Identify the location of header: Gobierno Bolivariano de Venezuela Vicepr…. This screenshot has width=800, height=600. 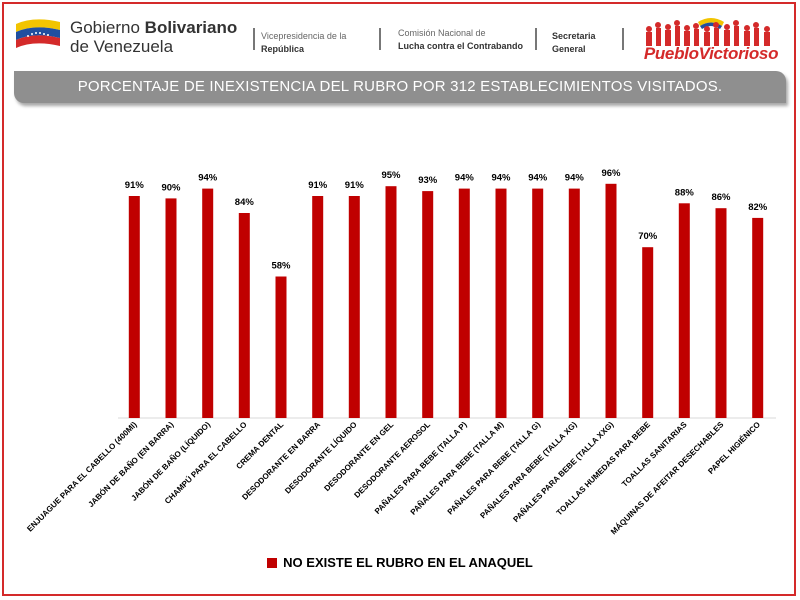
(400, 35).